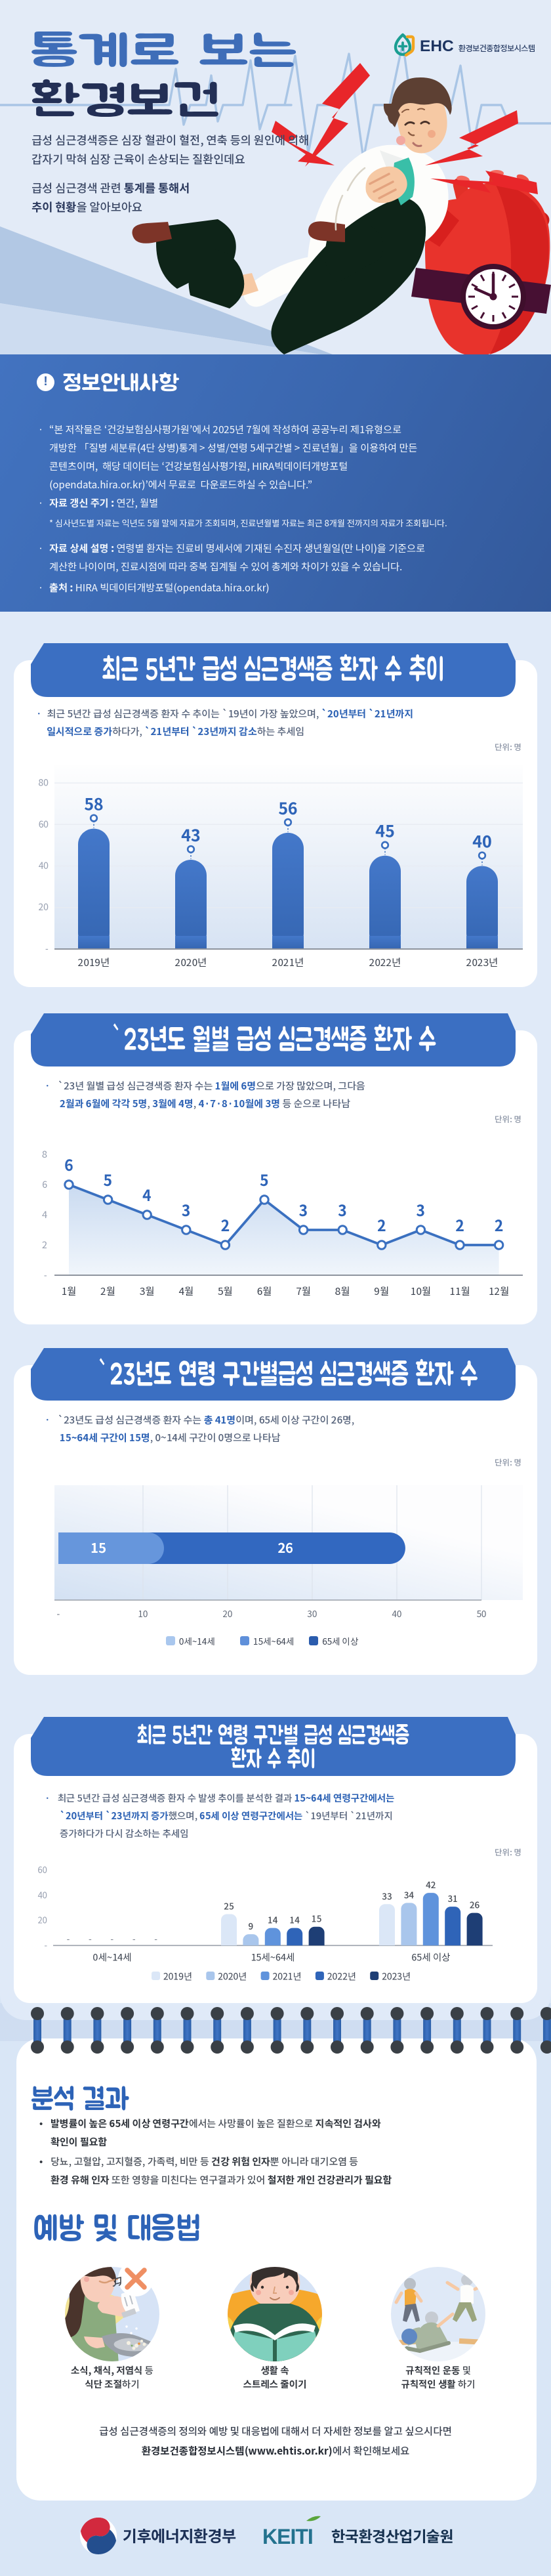 The width and height of the screenshot is (551, 2576). Describe the element at coordinates (312, 1613) in the screenshot. I see `svg-text: 30` at that location.